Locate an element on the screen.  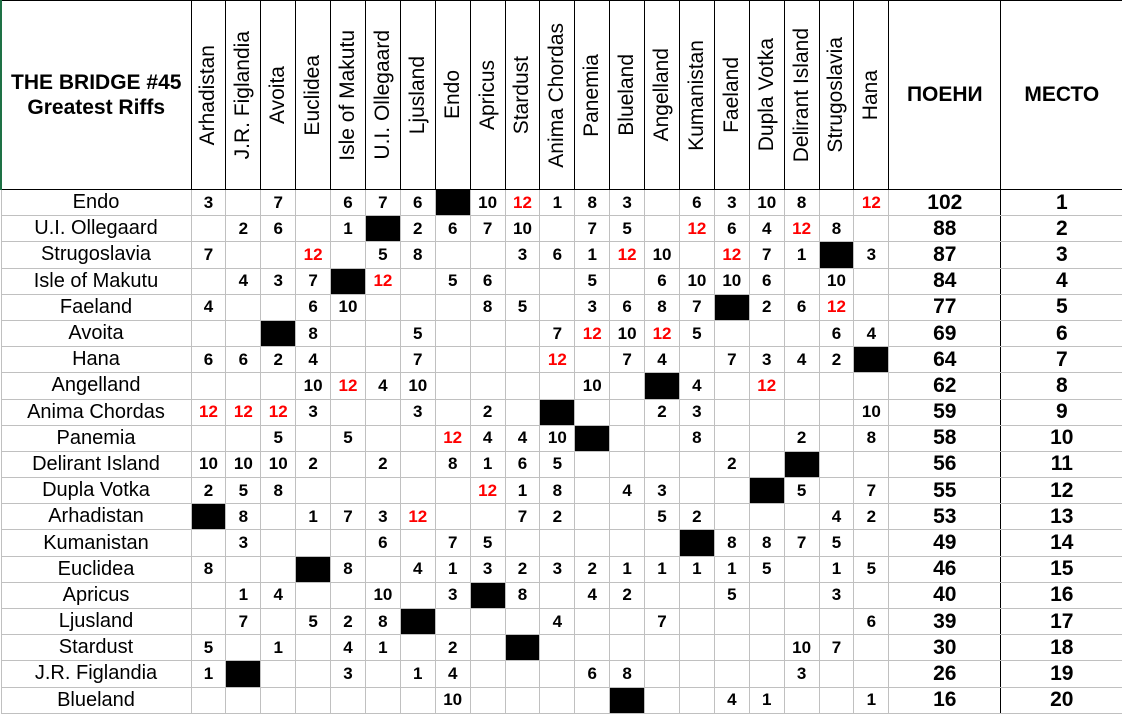
column-header-isle-of-makutu: Isle of Makutu is located at coordinates (348, 95).